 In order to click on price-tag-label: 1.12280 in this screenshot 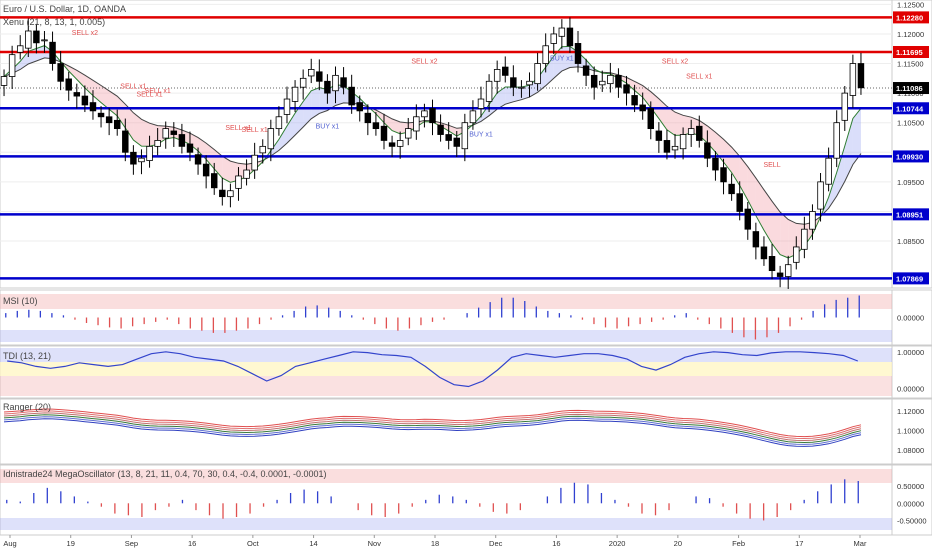, I will do `click(909, 17)`.